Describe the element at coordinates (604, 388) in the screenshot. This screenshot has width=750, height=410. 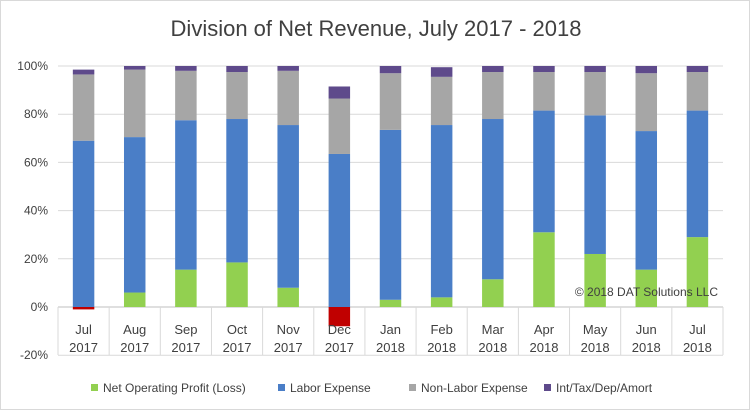
I see `legend-label: Int/Tax/Dep/Amort` at that location.